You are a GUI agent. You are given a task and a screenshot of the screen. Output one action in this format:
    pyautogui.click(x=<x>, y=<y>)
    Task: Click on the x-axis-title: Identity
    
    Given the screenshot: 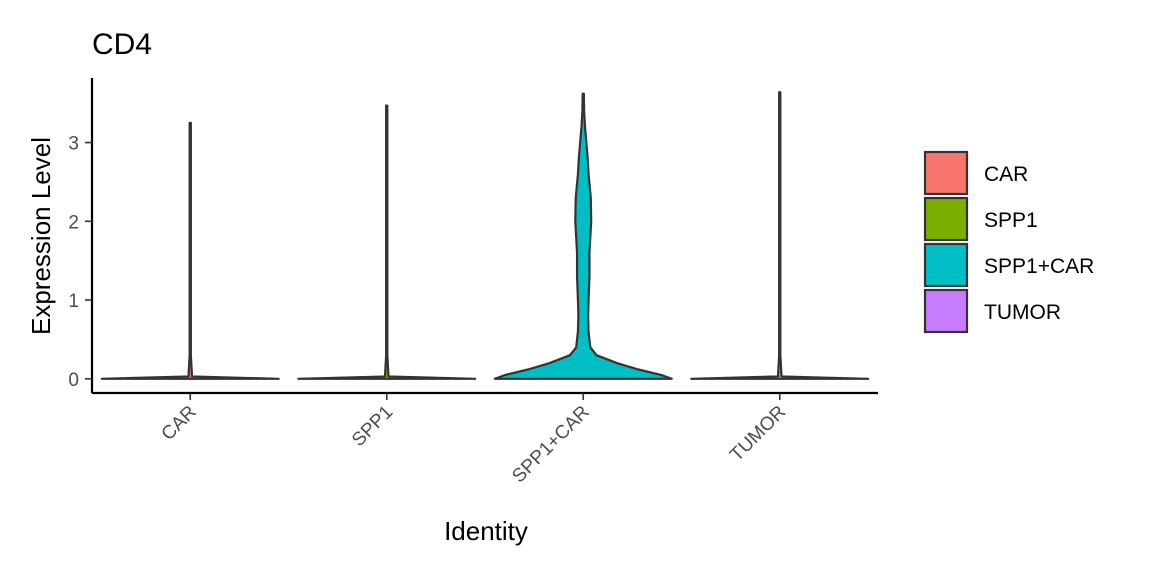 What is the action you would take?
    pyautogui.click(x=486, y=531)
    